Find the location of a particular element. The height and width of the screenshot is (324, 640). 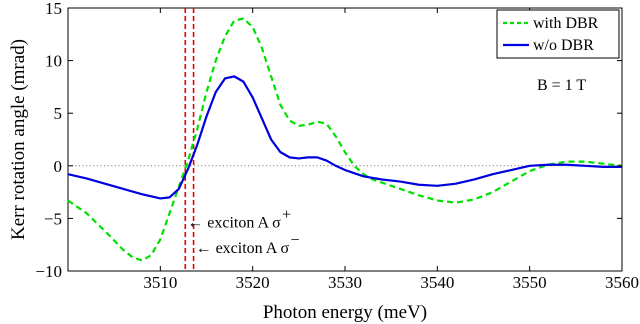

legend: with DBR w/o DBR is located at coordinates (558, 34).